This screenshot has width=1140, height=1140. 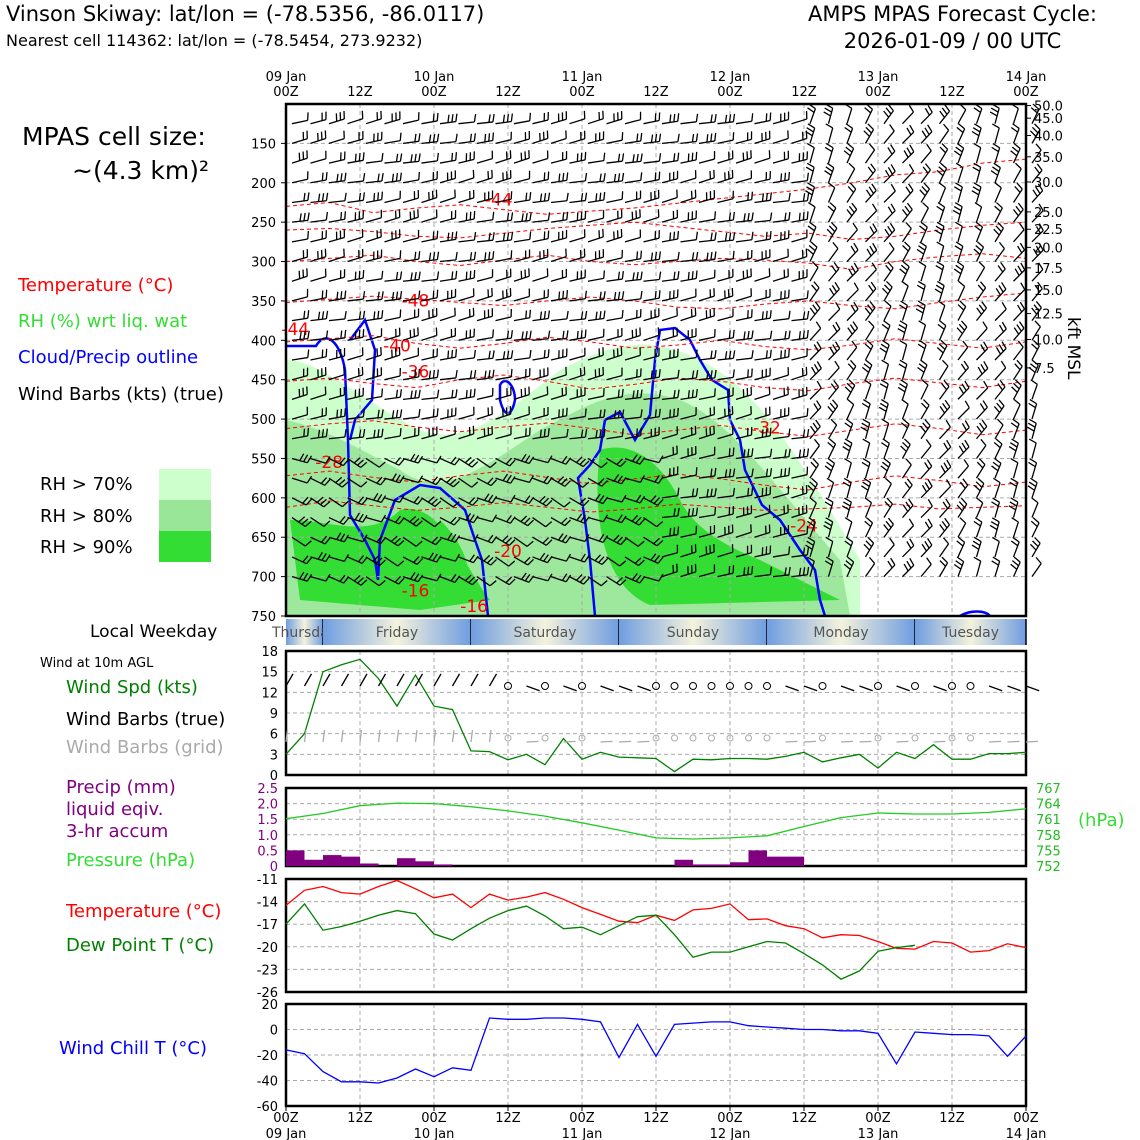 I want to click on pressure-tick-label: 761, so click(x=1048, y=820).